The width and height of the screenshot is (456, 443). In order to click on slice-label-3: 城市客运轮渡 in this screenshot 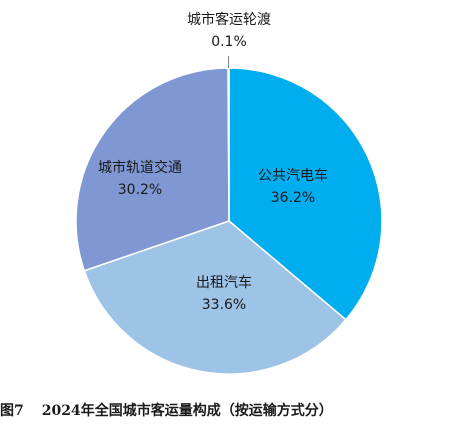, I will do `click(229, 19)`.